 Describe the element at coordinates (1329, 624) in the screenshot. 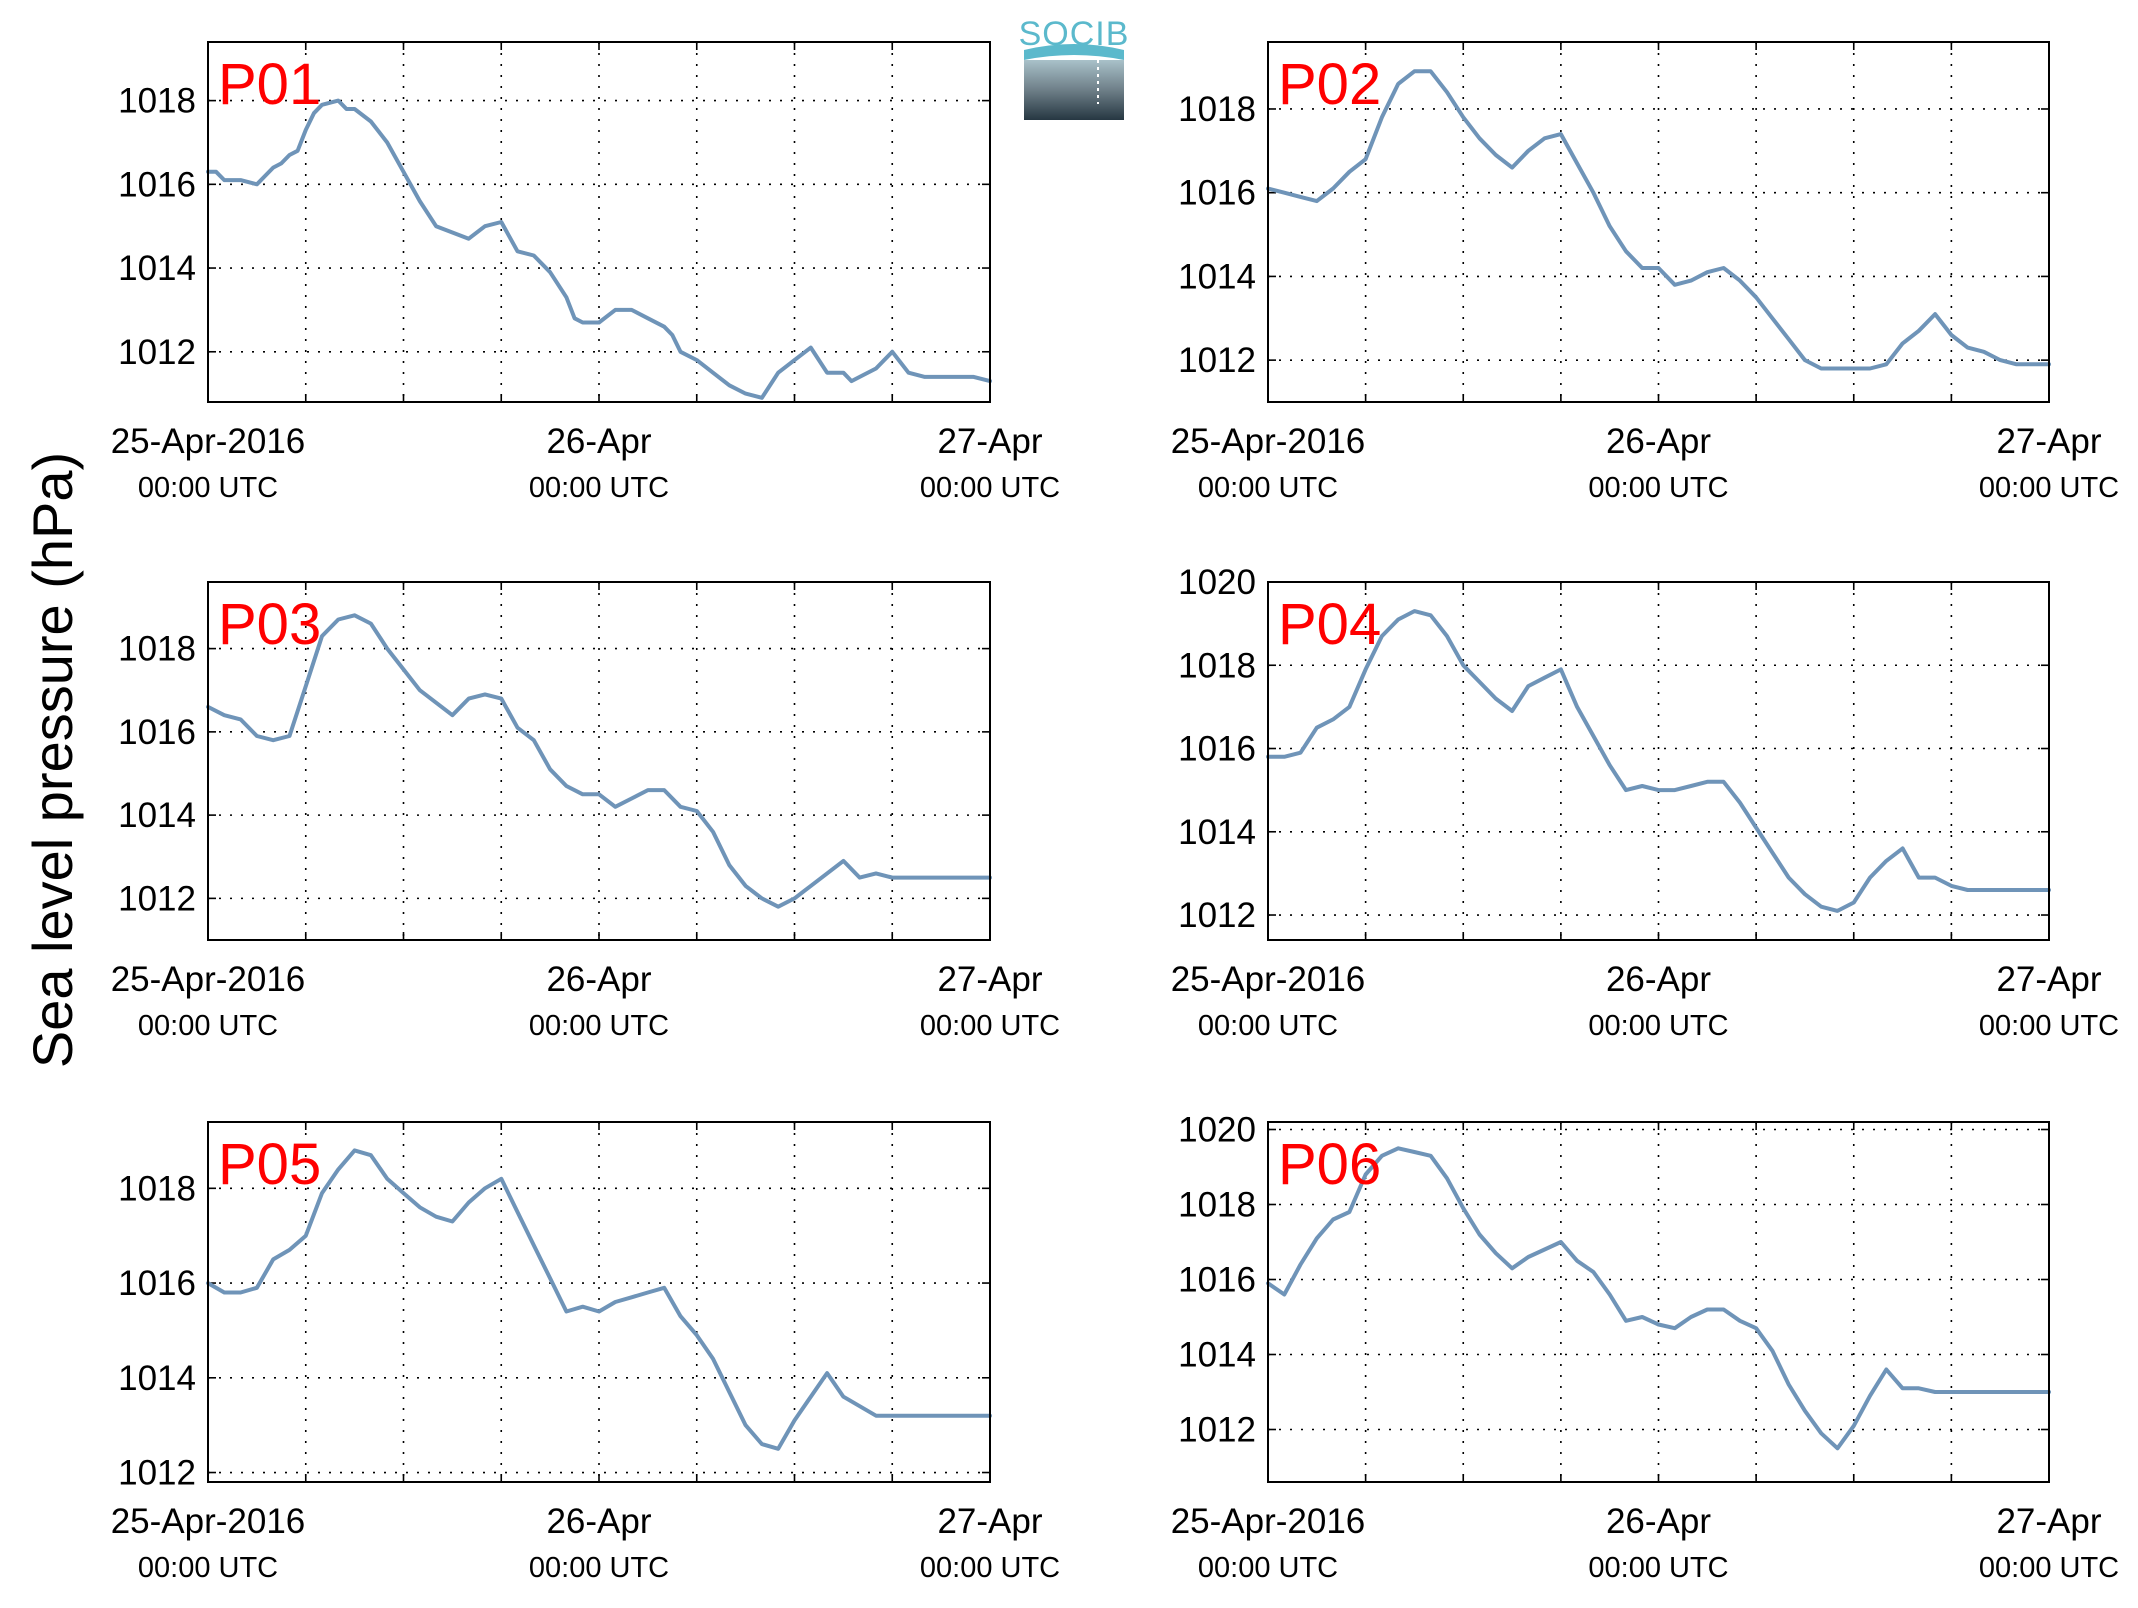

I see `panel-label: P04` at that location.